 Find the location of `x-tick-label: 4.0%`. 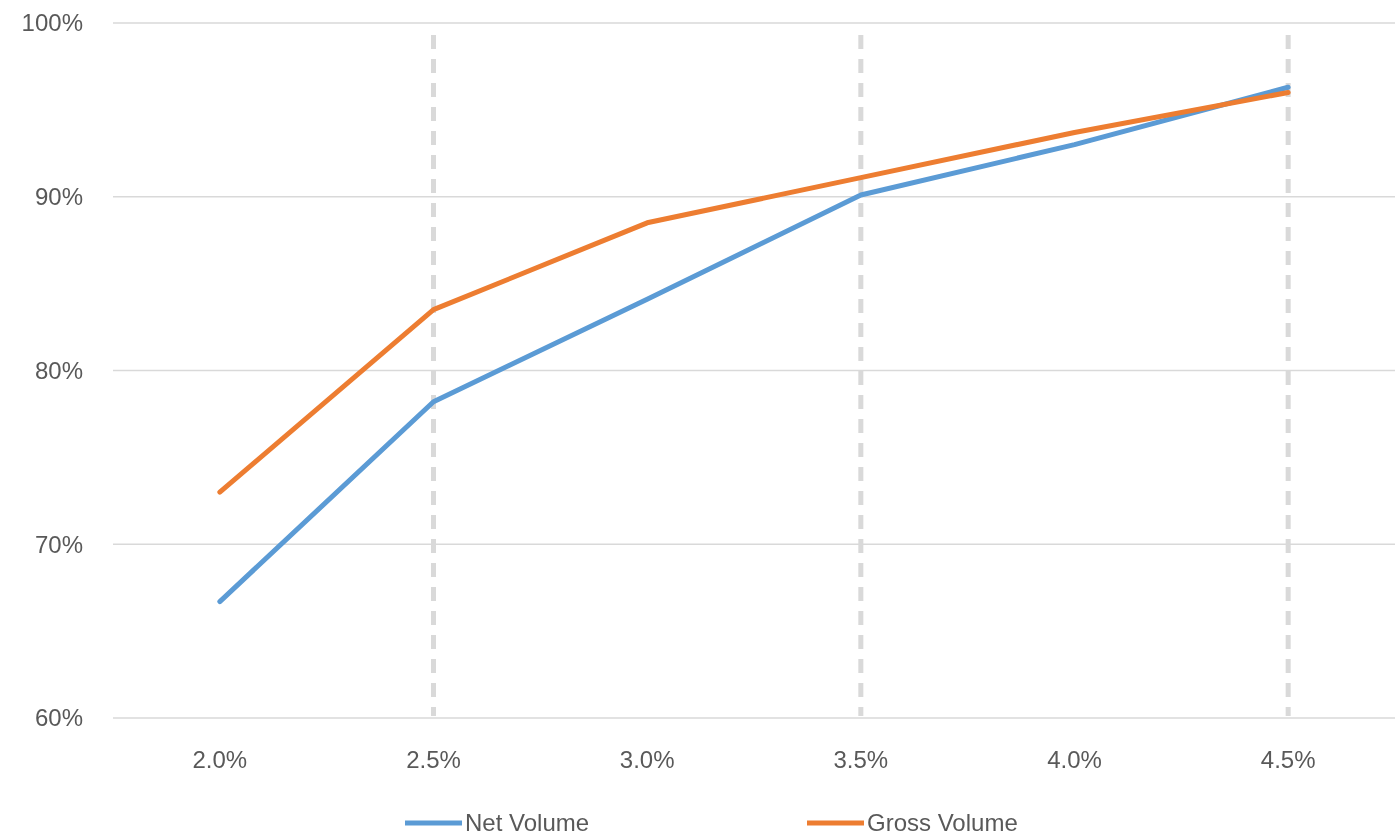

x-tick-label: 4.0% is located at coordinates (1074, 759).